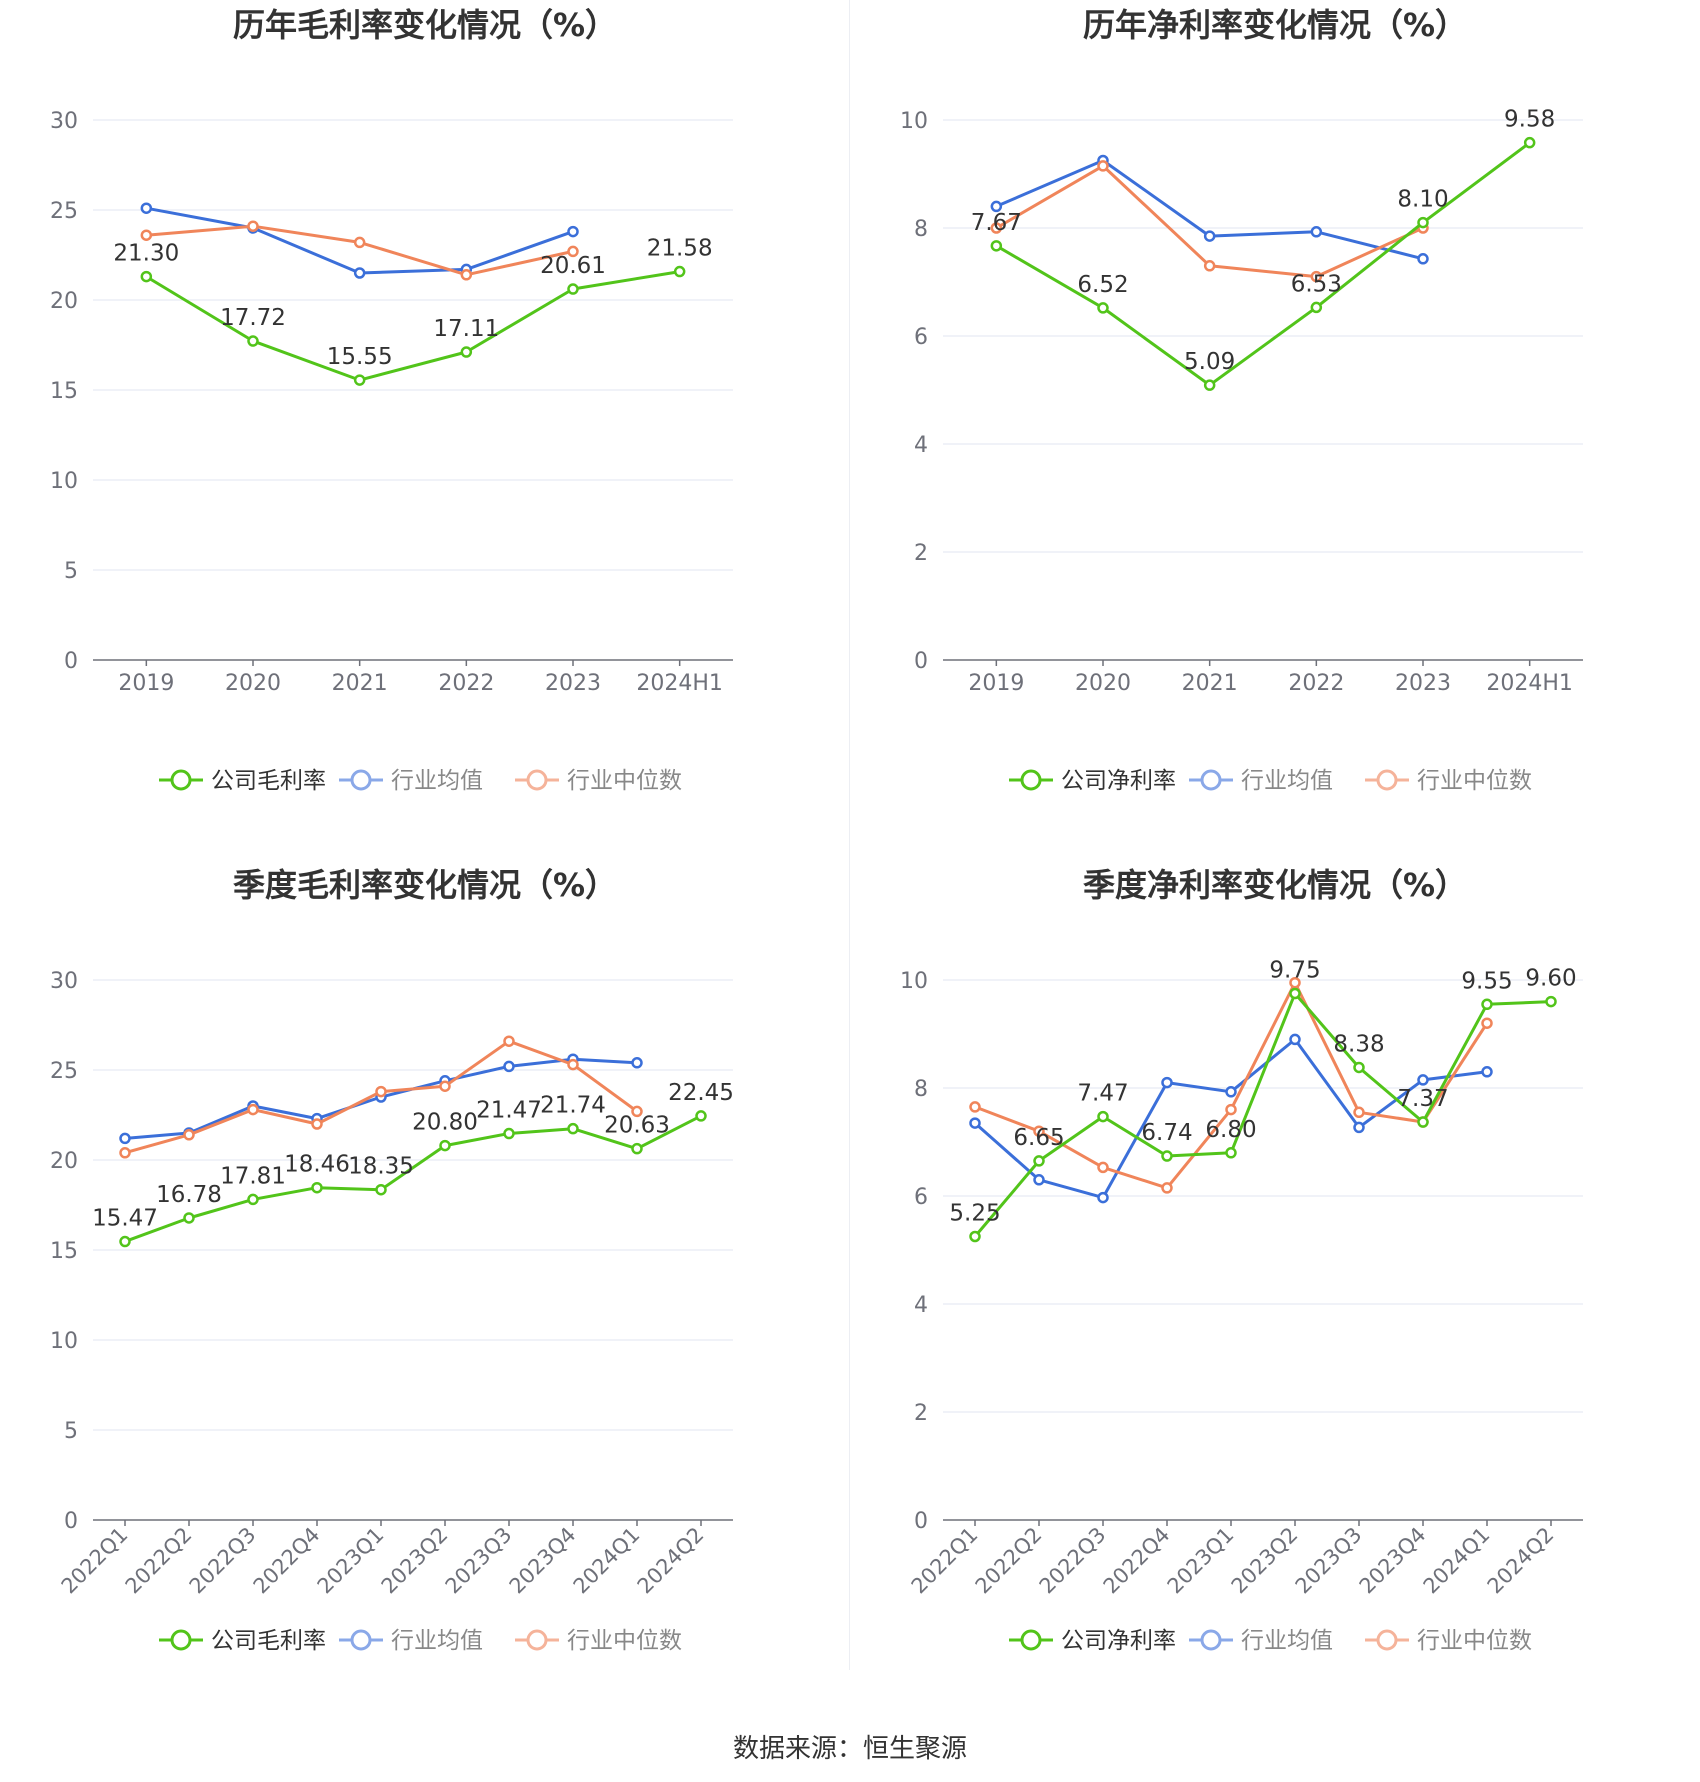  What do you see at coordinates (445, 1123) in the screenshot?
I see `data-label: 20.80` at bounding box center [445, 1123].